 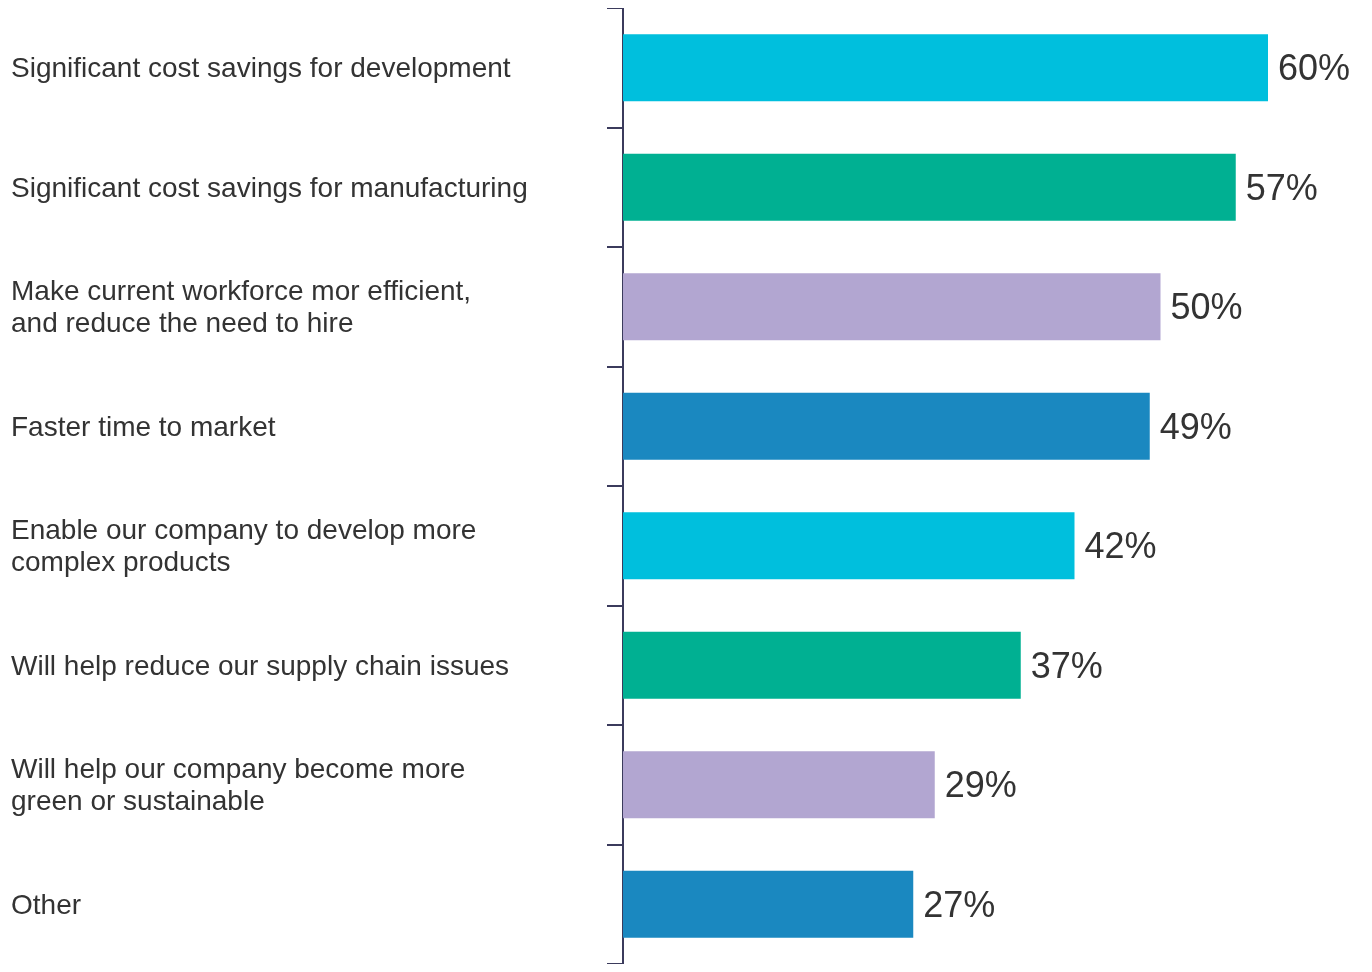 I want to click on data-label: 37%, so click(x=1066, y=665).